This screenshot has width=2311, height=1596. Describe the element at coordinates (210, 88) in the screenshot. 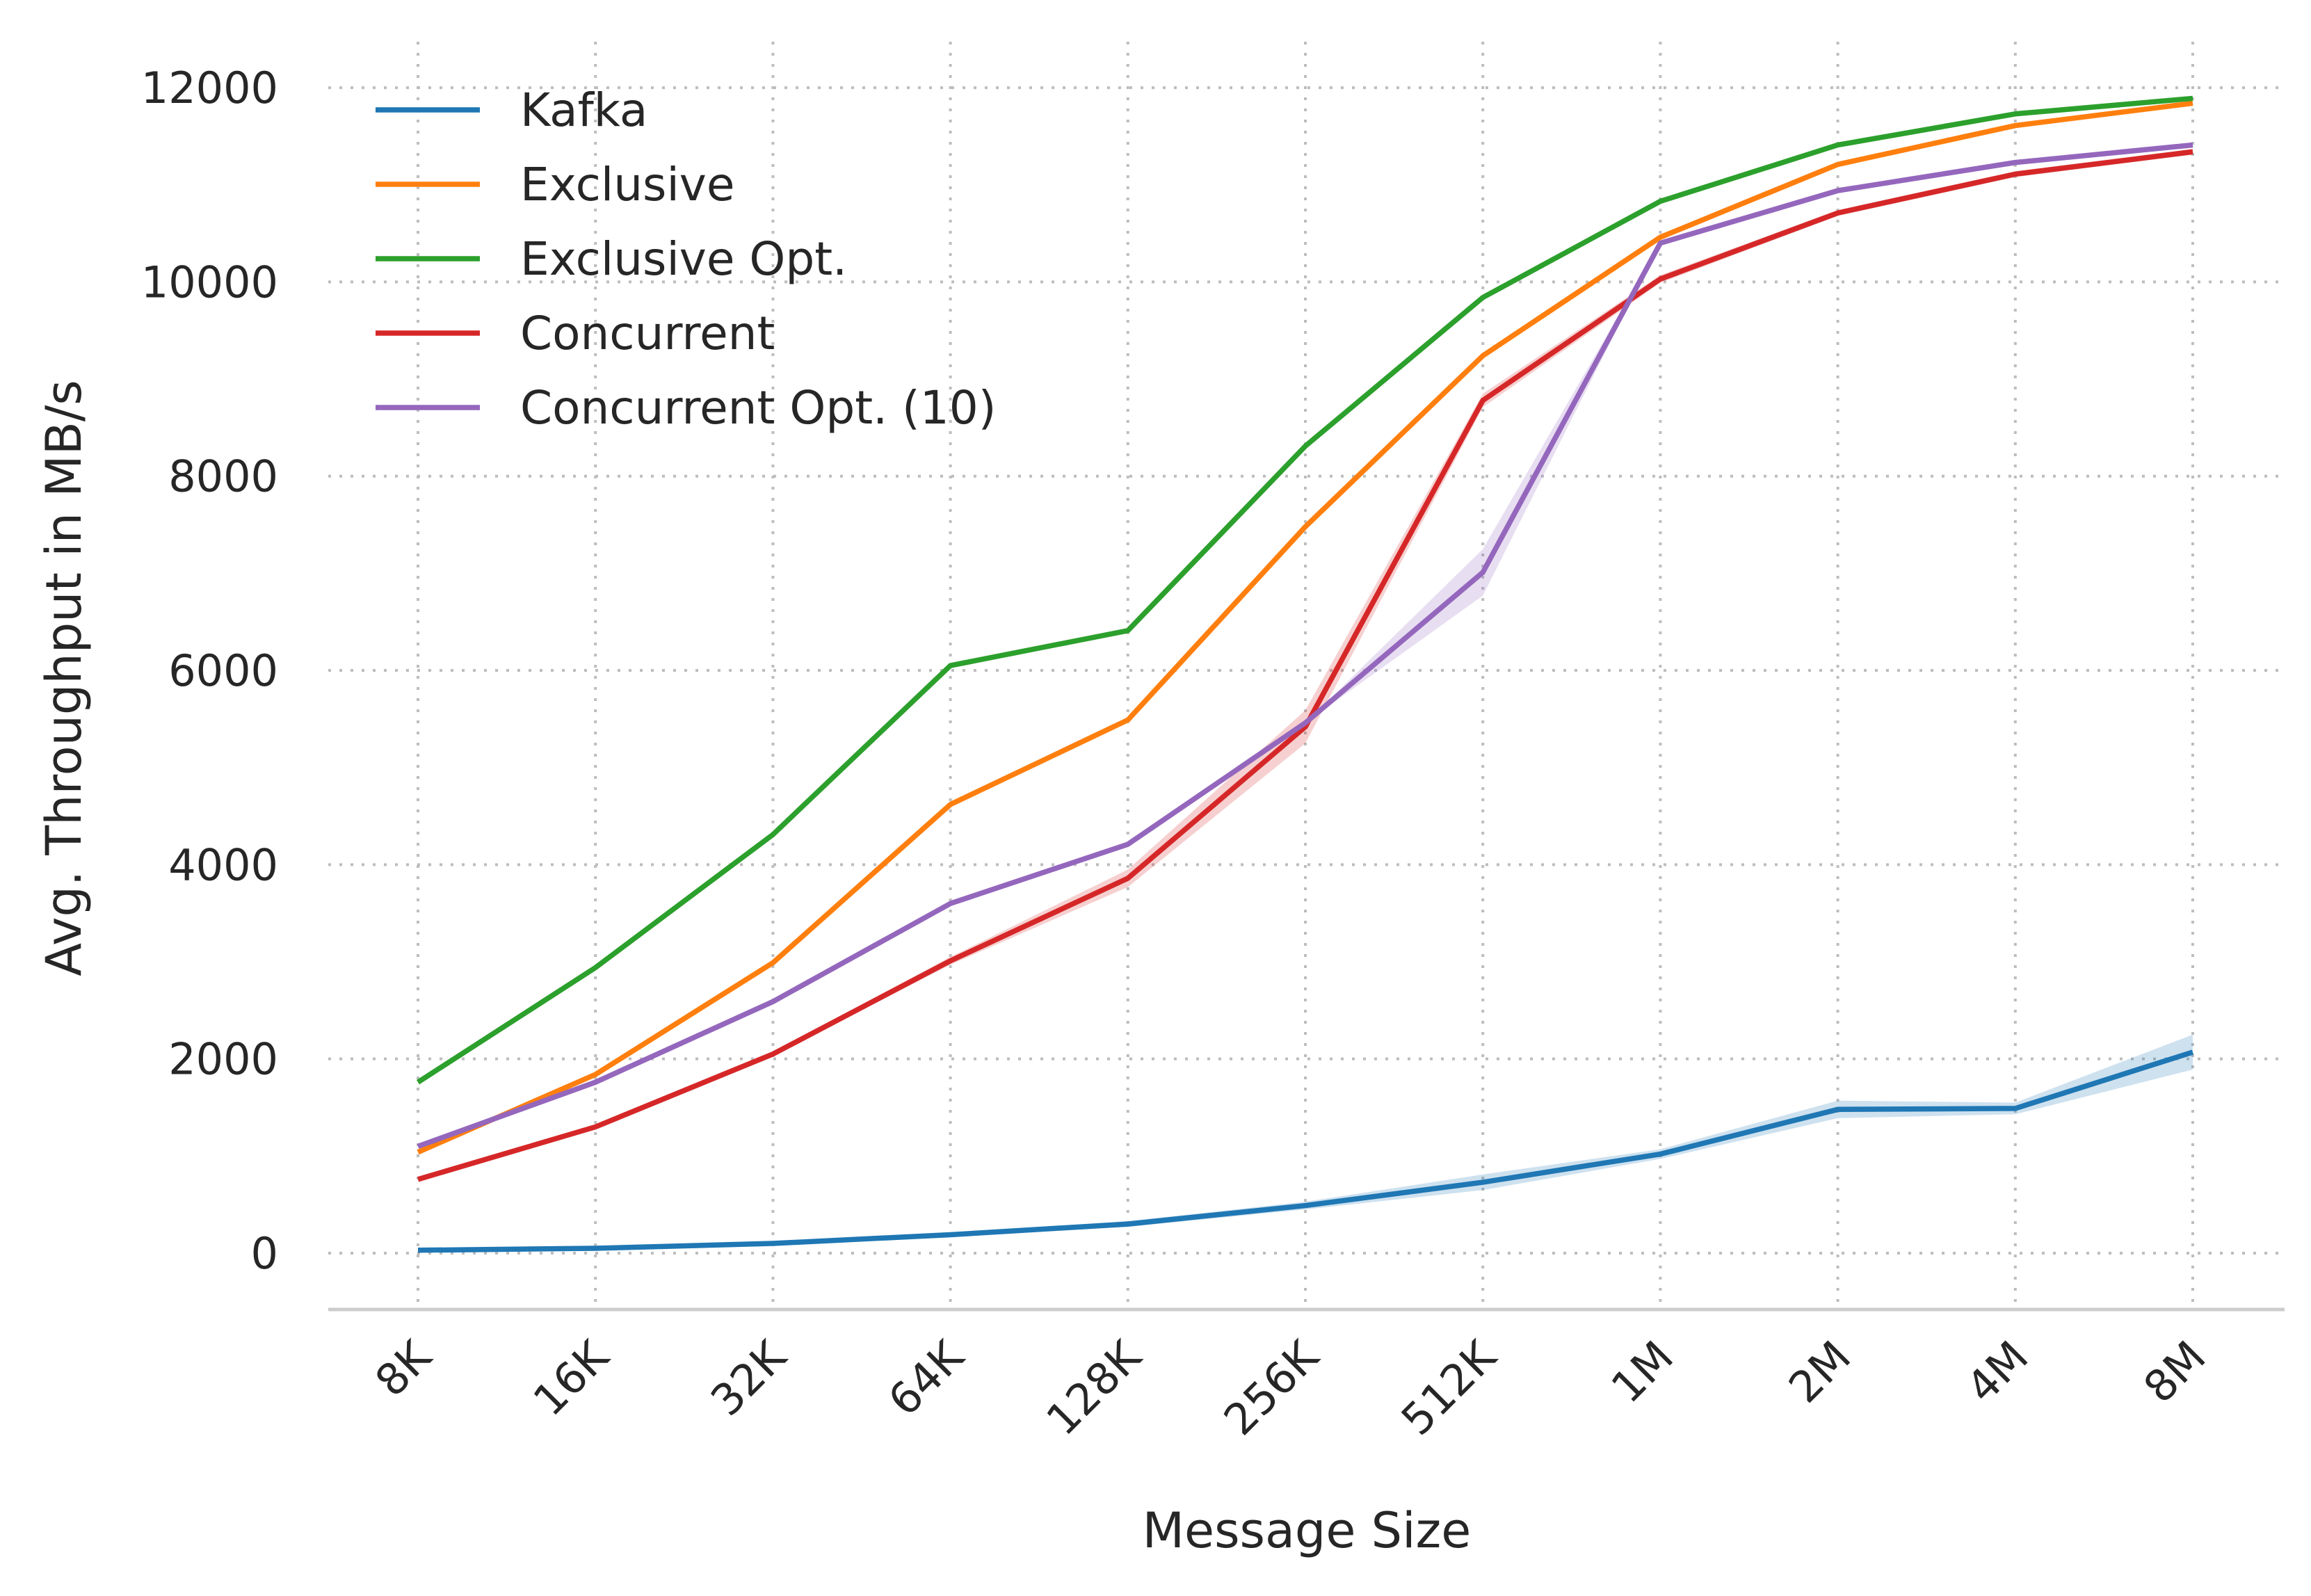

I see `y-tick-label: 12000` at that location.